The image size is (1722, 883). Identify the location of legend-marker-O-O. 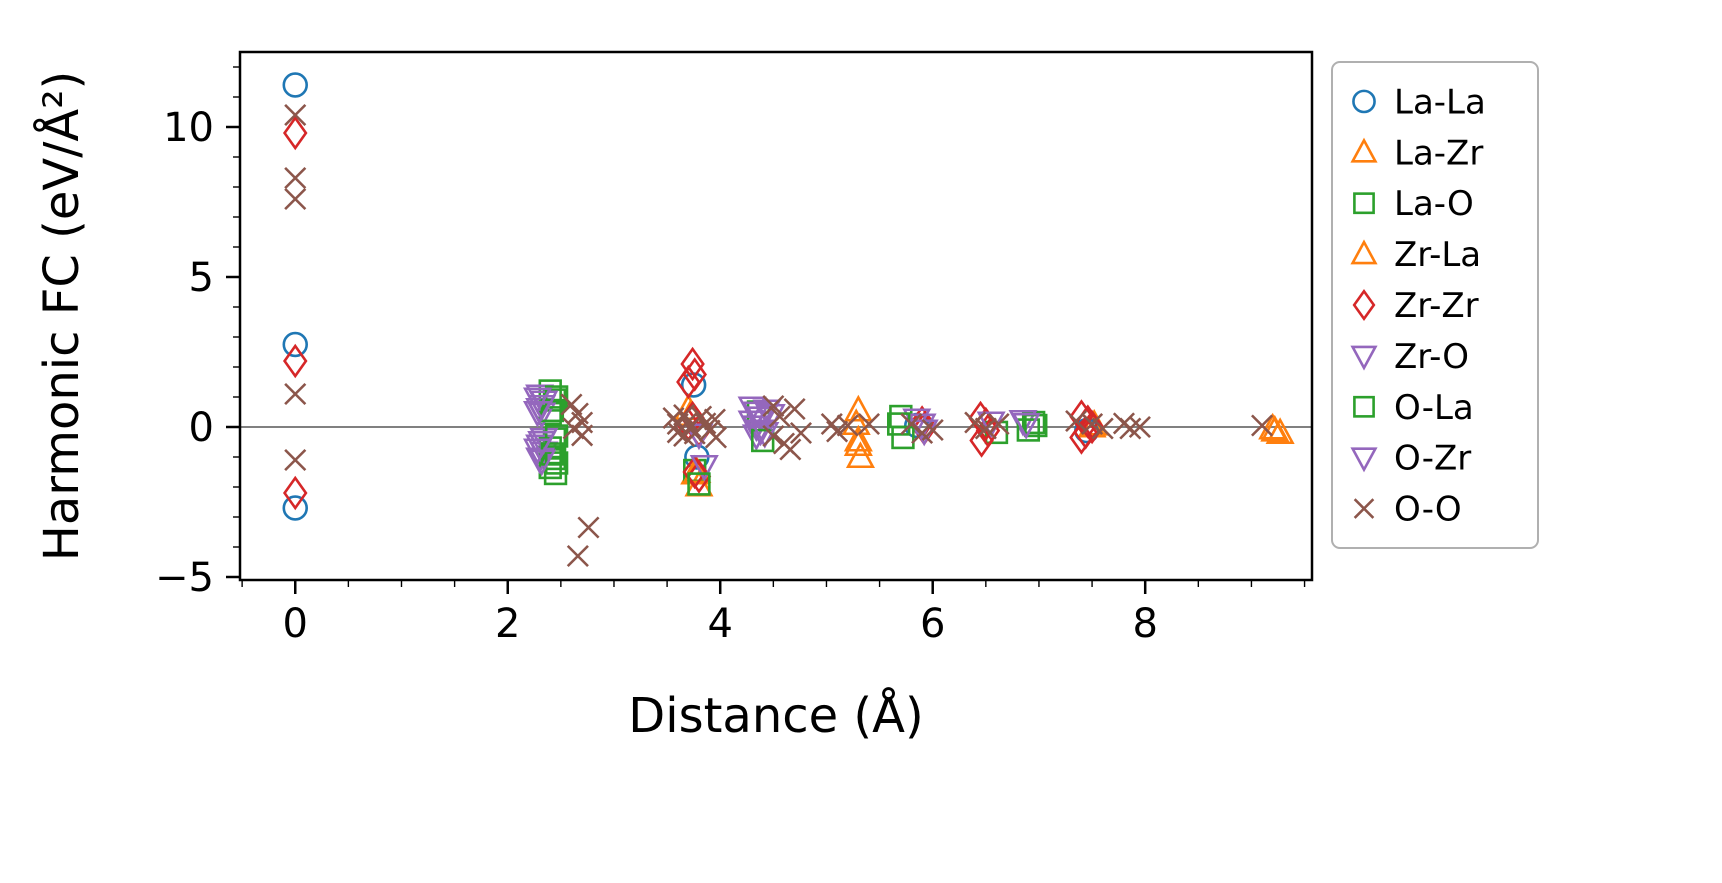
(1364, 508).